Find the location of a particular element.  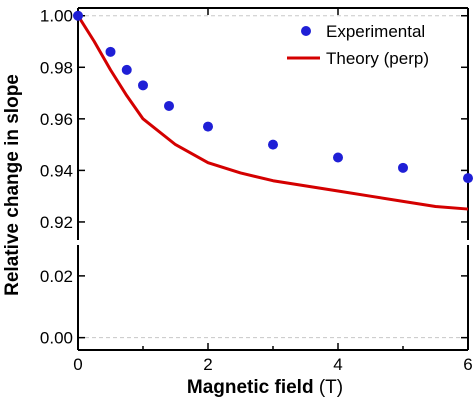

x-tick-label-6: 6 is located at coordinates (467, 364).